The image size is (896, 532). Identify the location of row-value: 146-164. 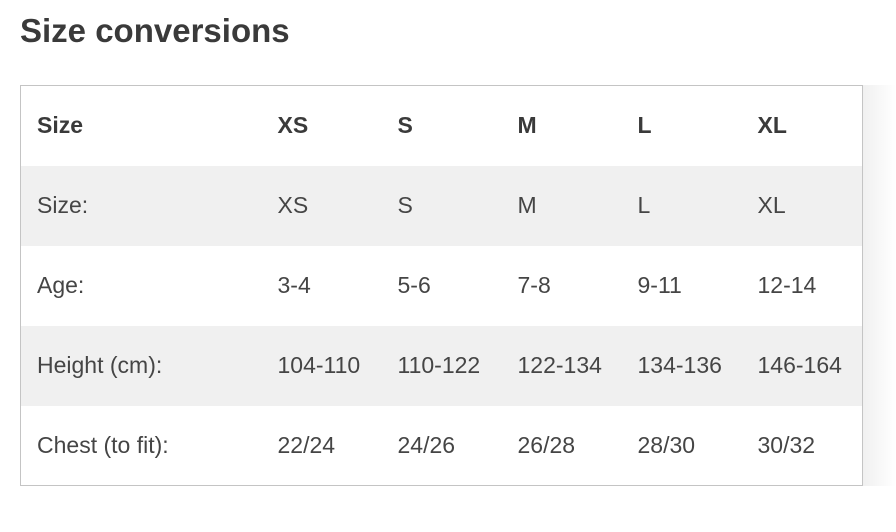
(799, 365).